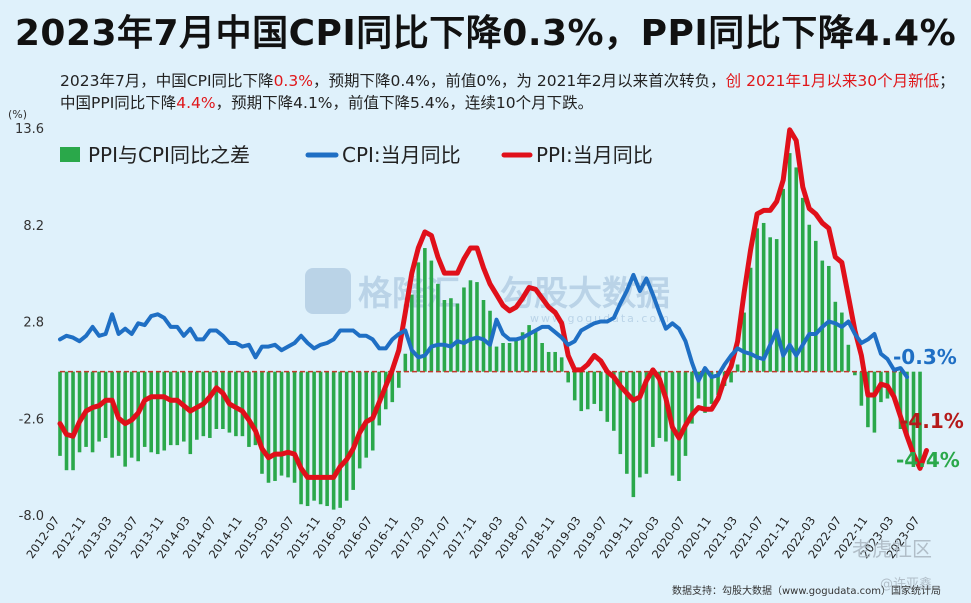 The width and height of the screenshot is (971, 603). I want to click on annotation-cpi: -0.3%, so click(925, 357).